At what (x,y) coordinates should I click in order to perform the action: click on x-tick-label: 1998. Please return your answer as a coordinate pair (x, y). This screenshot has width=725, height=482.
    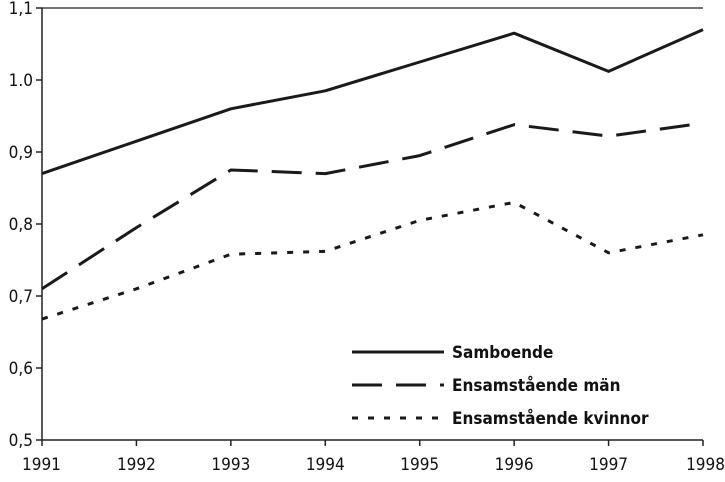
    Looking at the image, I should click on (705, 465).